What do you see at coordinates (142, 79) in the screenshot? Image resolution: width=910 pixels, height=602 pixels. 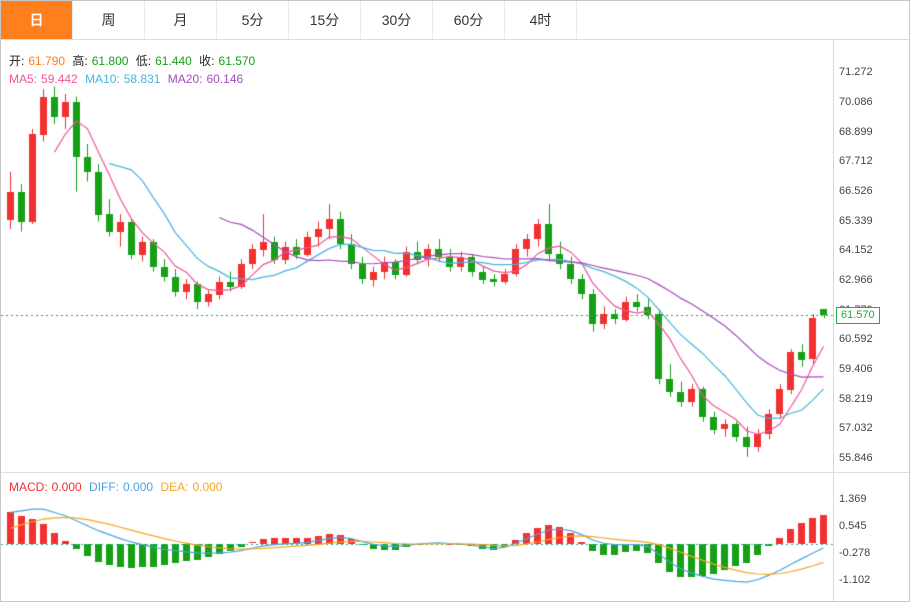 I see `ma10-value: 58.831` at bounding box center [142, 79].